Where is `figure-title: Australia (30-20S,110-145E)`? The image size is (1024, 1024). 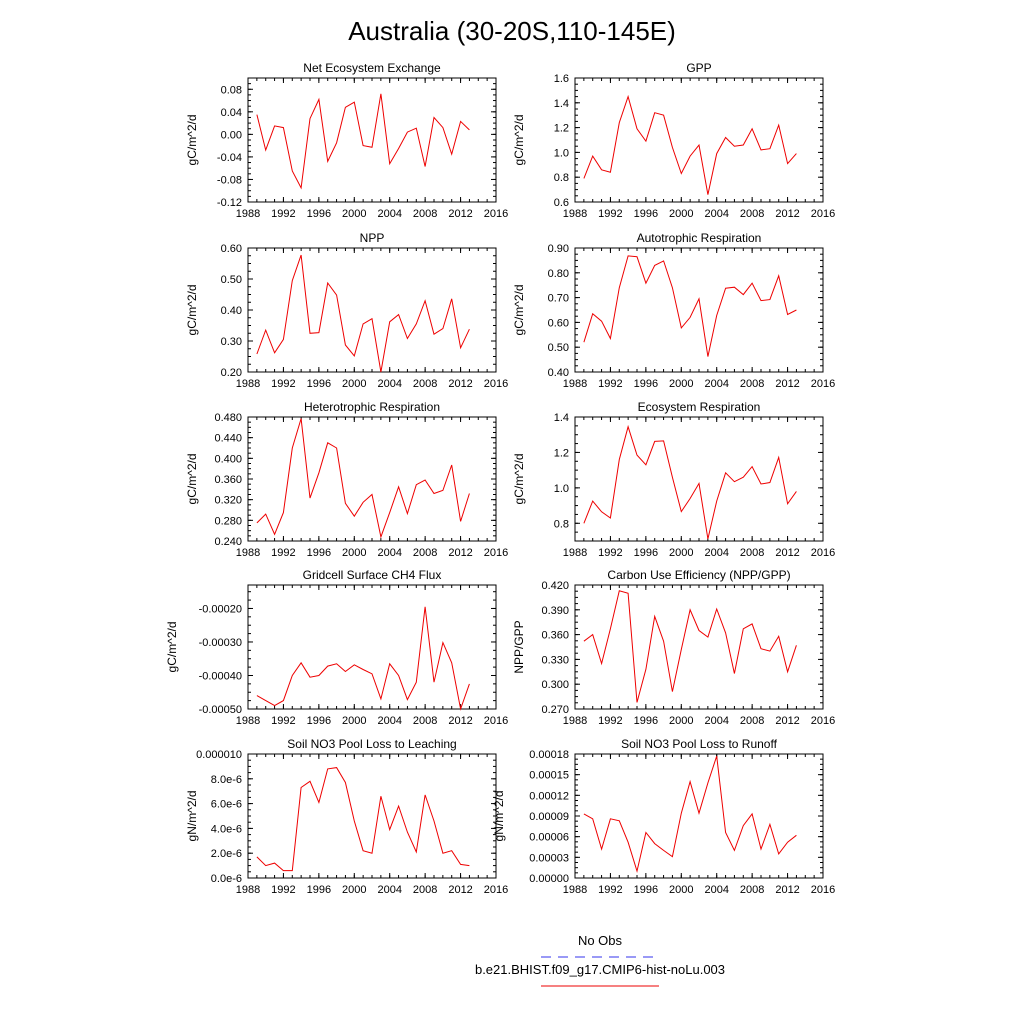 figure-title: Australia (30-20S,110-145E) is located at coordinates (512, 31).